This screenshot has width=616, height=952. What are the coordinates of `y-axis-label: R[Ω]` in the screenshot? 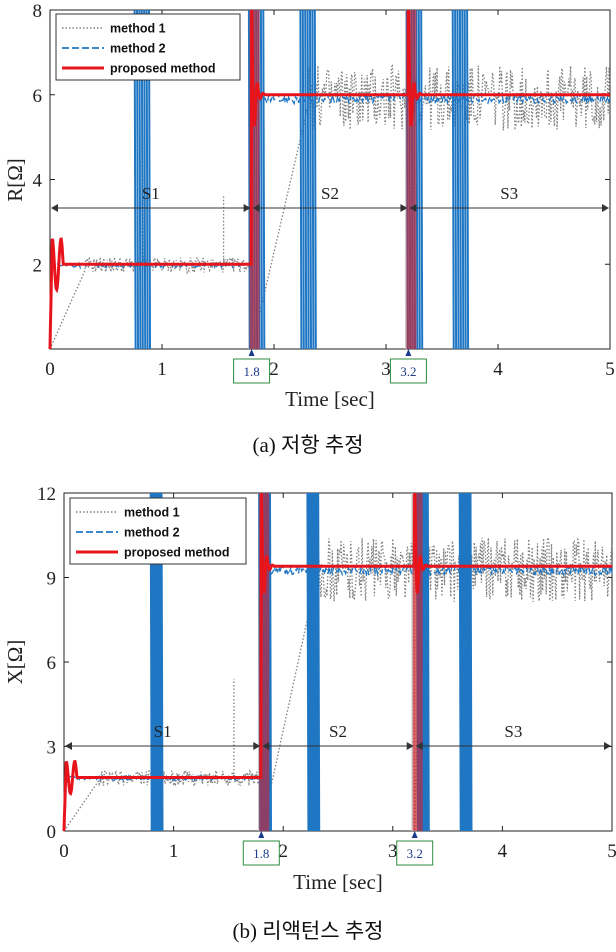 It's located at (15, 180).